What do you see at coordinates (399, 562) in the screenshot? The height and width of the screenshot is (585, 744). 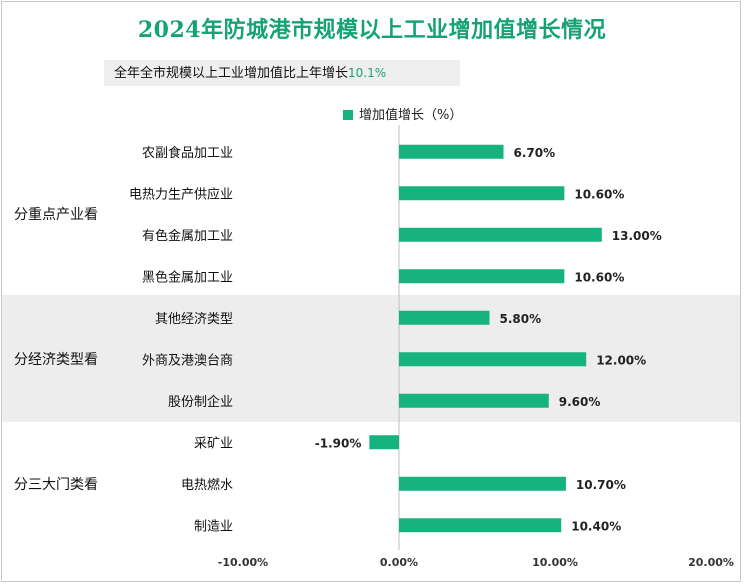 I see `x-tick-label: 0.00%` at bounding box center [399, 562].